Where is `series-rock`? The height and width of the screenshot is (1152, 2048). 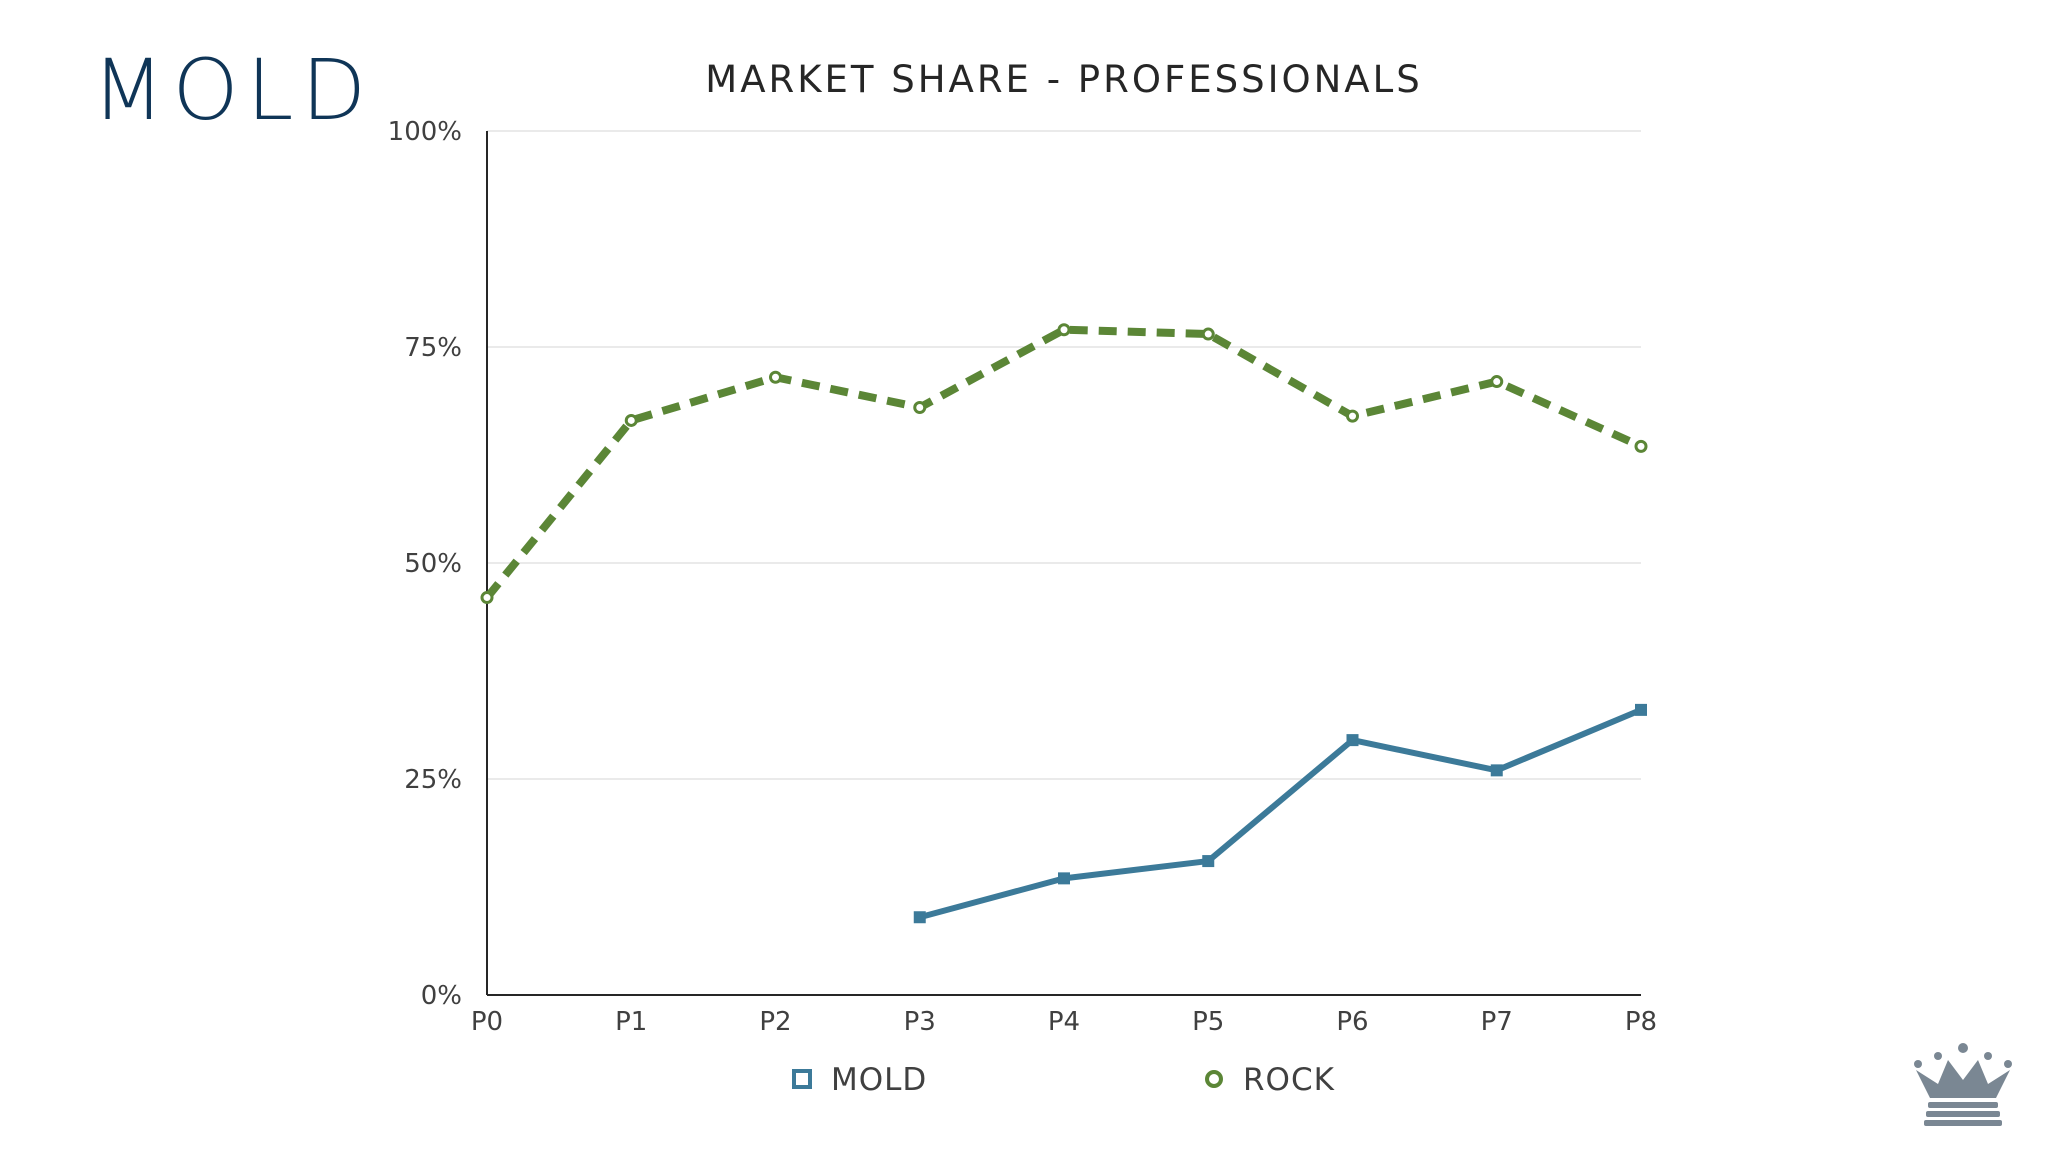
series-rock is located at coordinates (1064, 464).